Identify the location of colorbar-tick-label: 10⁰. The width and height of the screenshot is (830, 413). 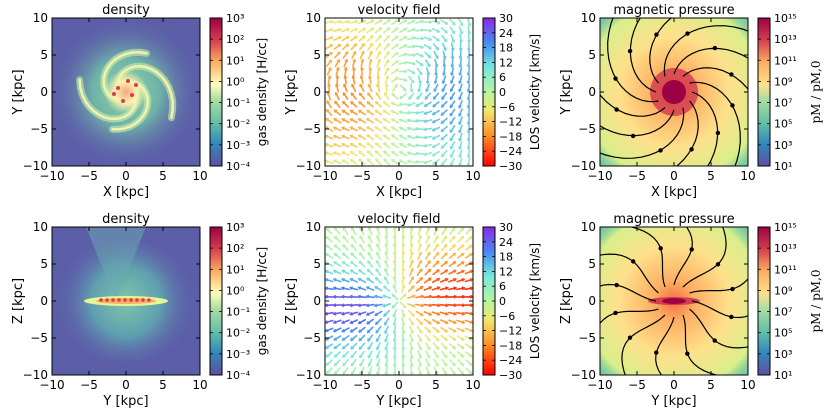
(235, 81).